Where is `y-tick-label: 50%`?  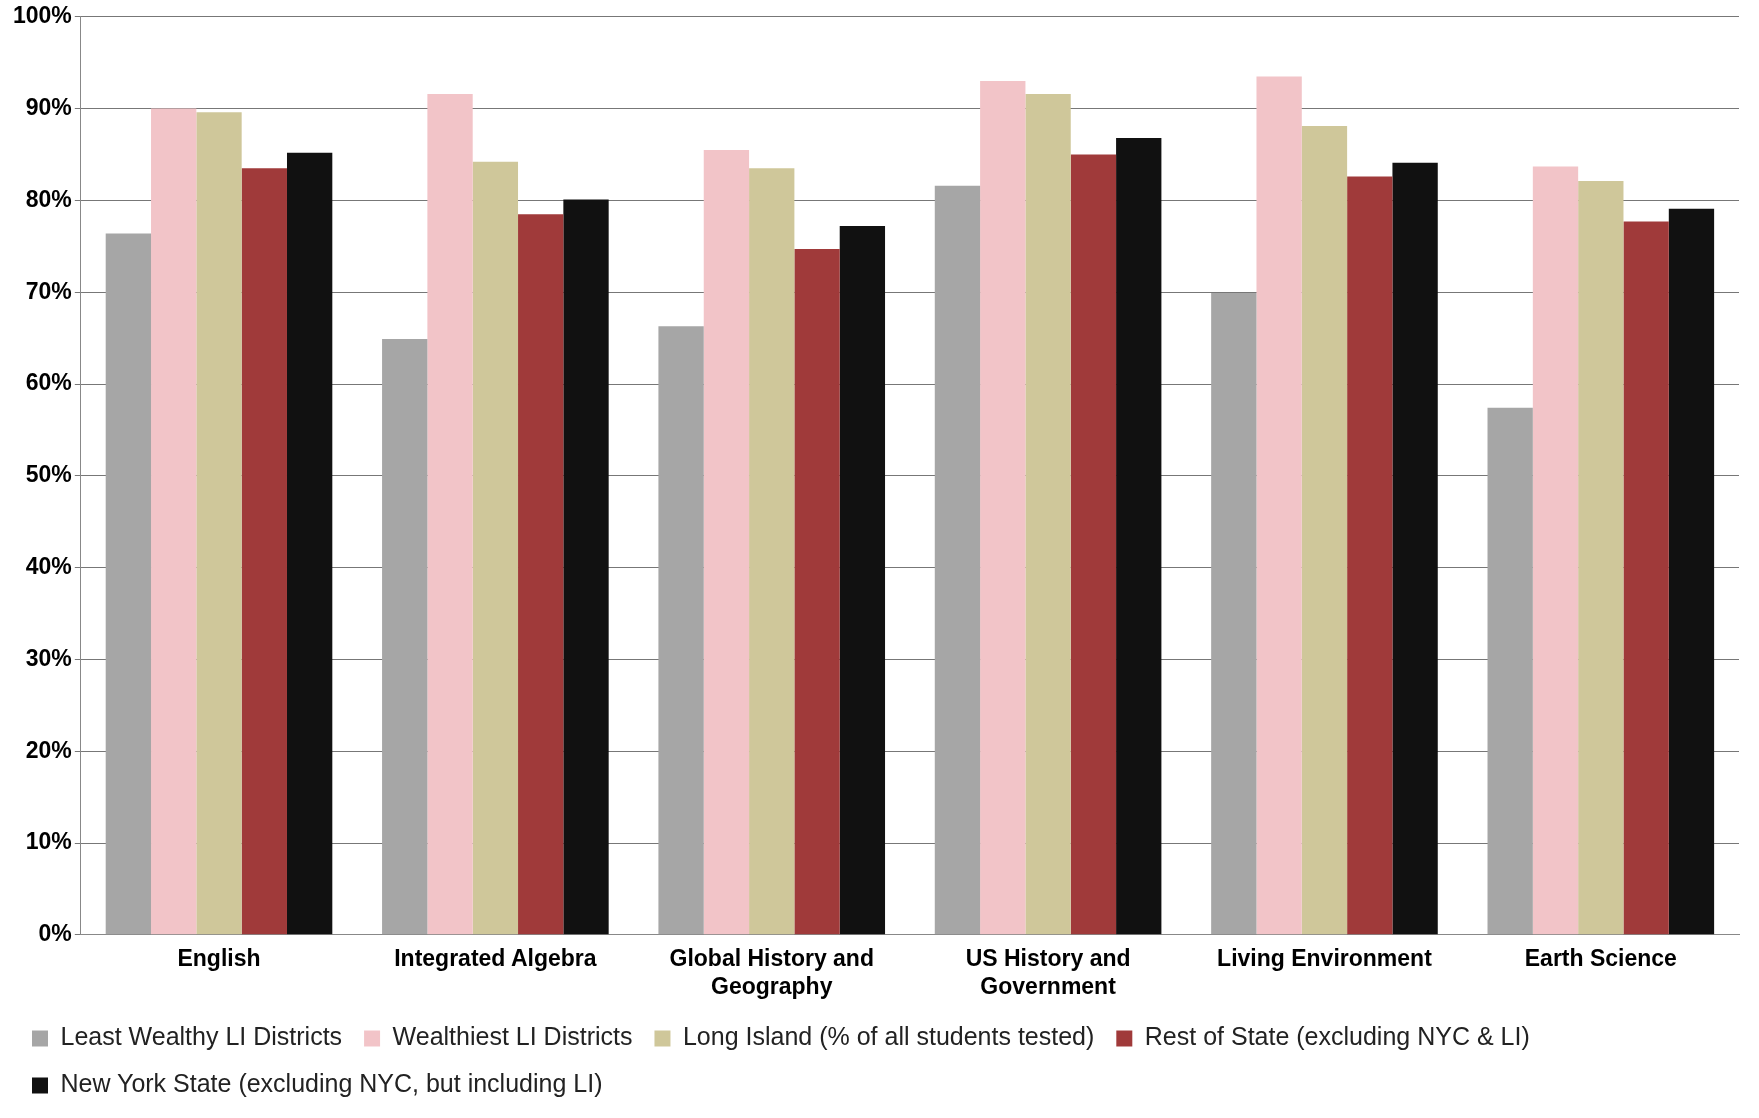 y-tick-label: 50% is located at coordinates (48, 474).